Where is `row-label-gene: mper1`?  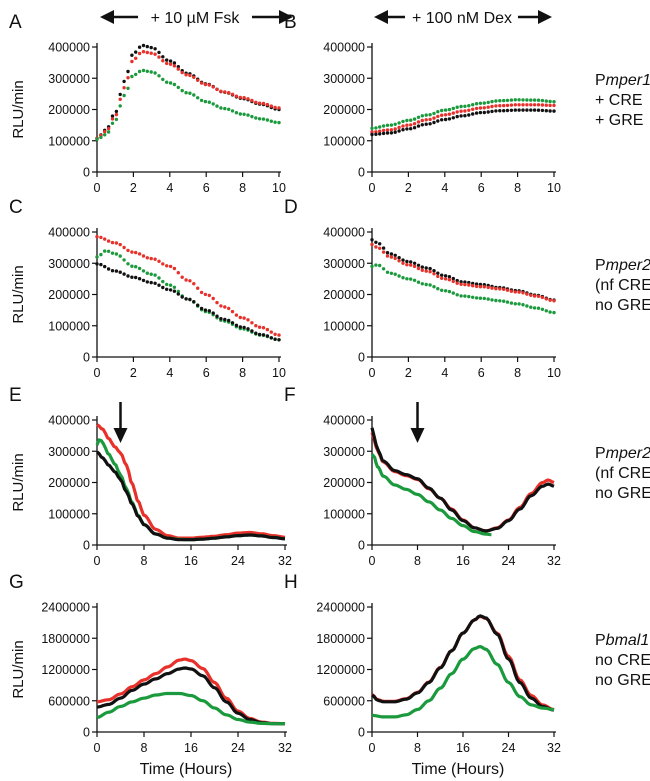 row-label-gene: mper1 is located at coordinates (628, 80).